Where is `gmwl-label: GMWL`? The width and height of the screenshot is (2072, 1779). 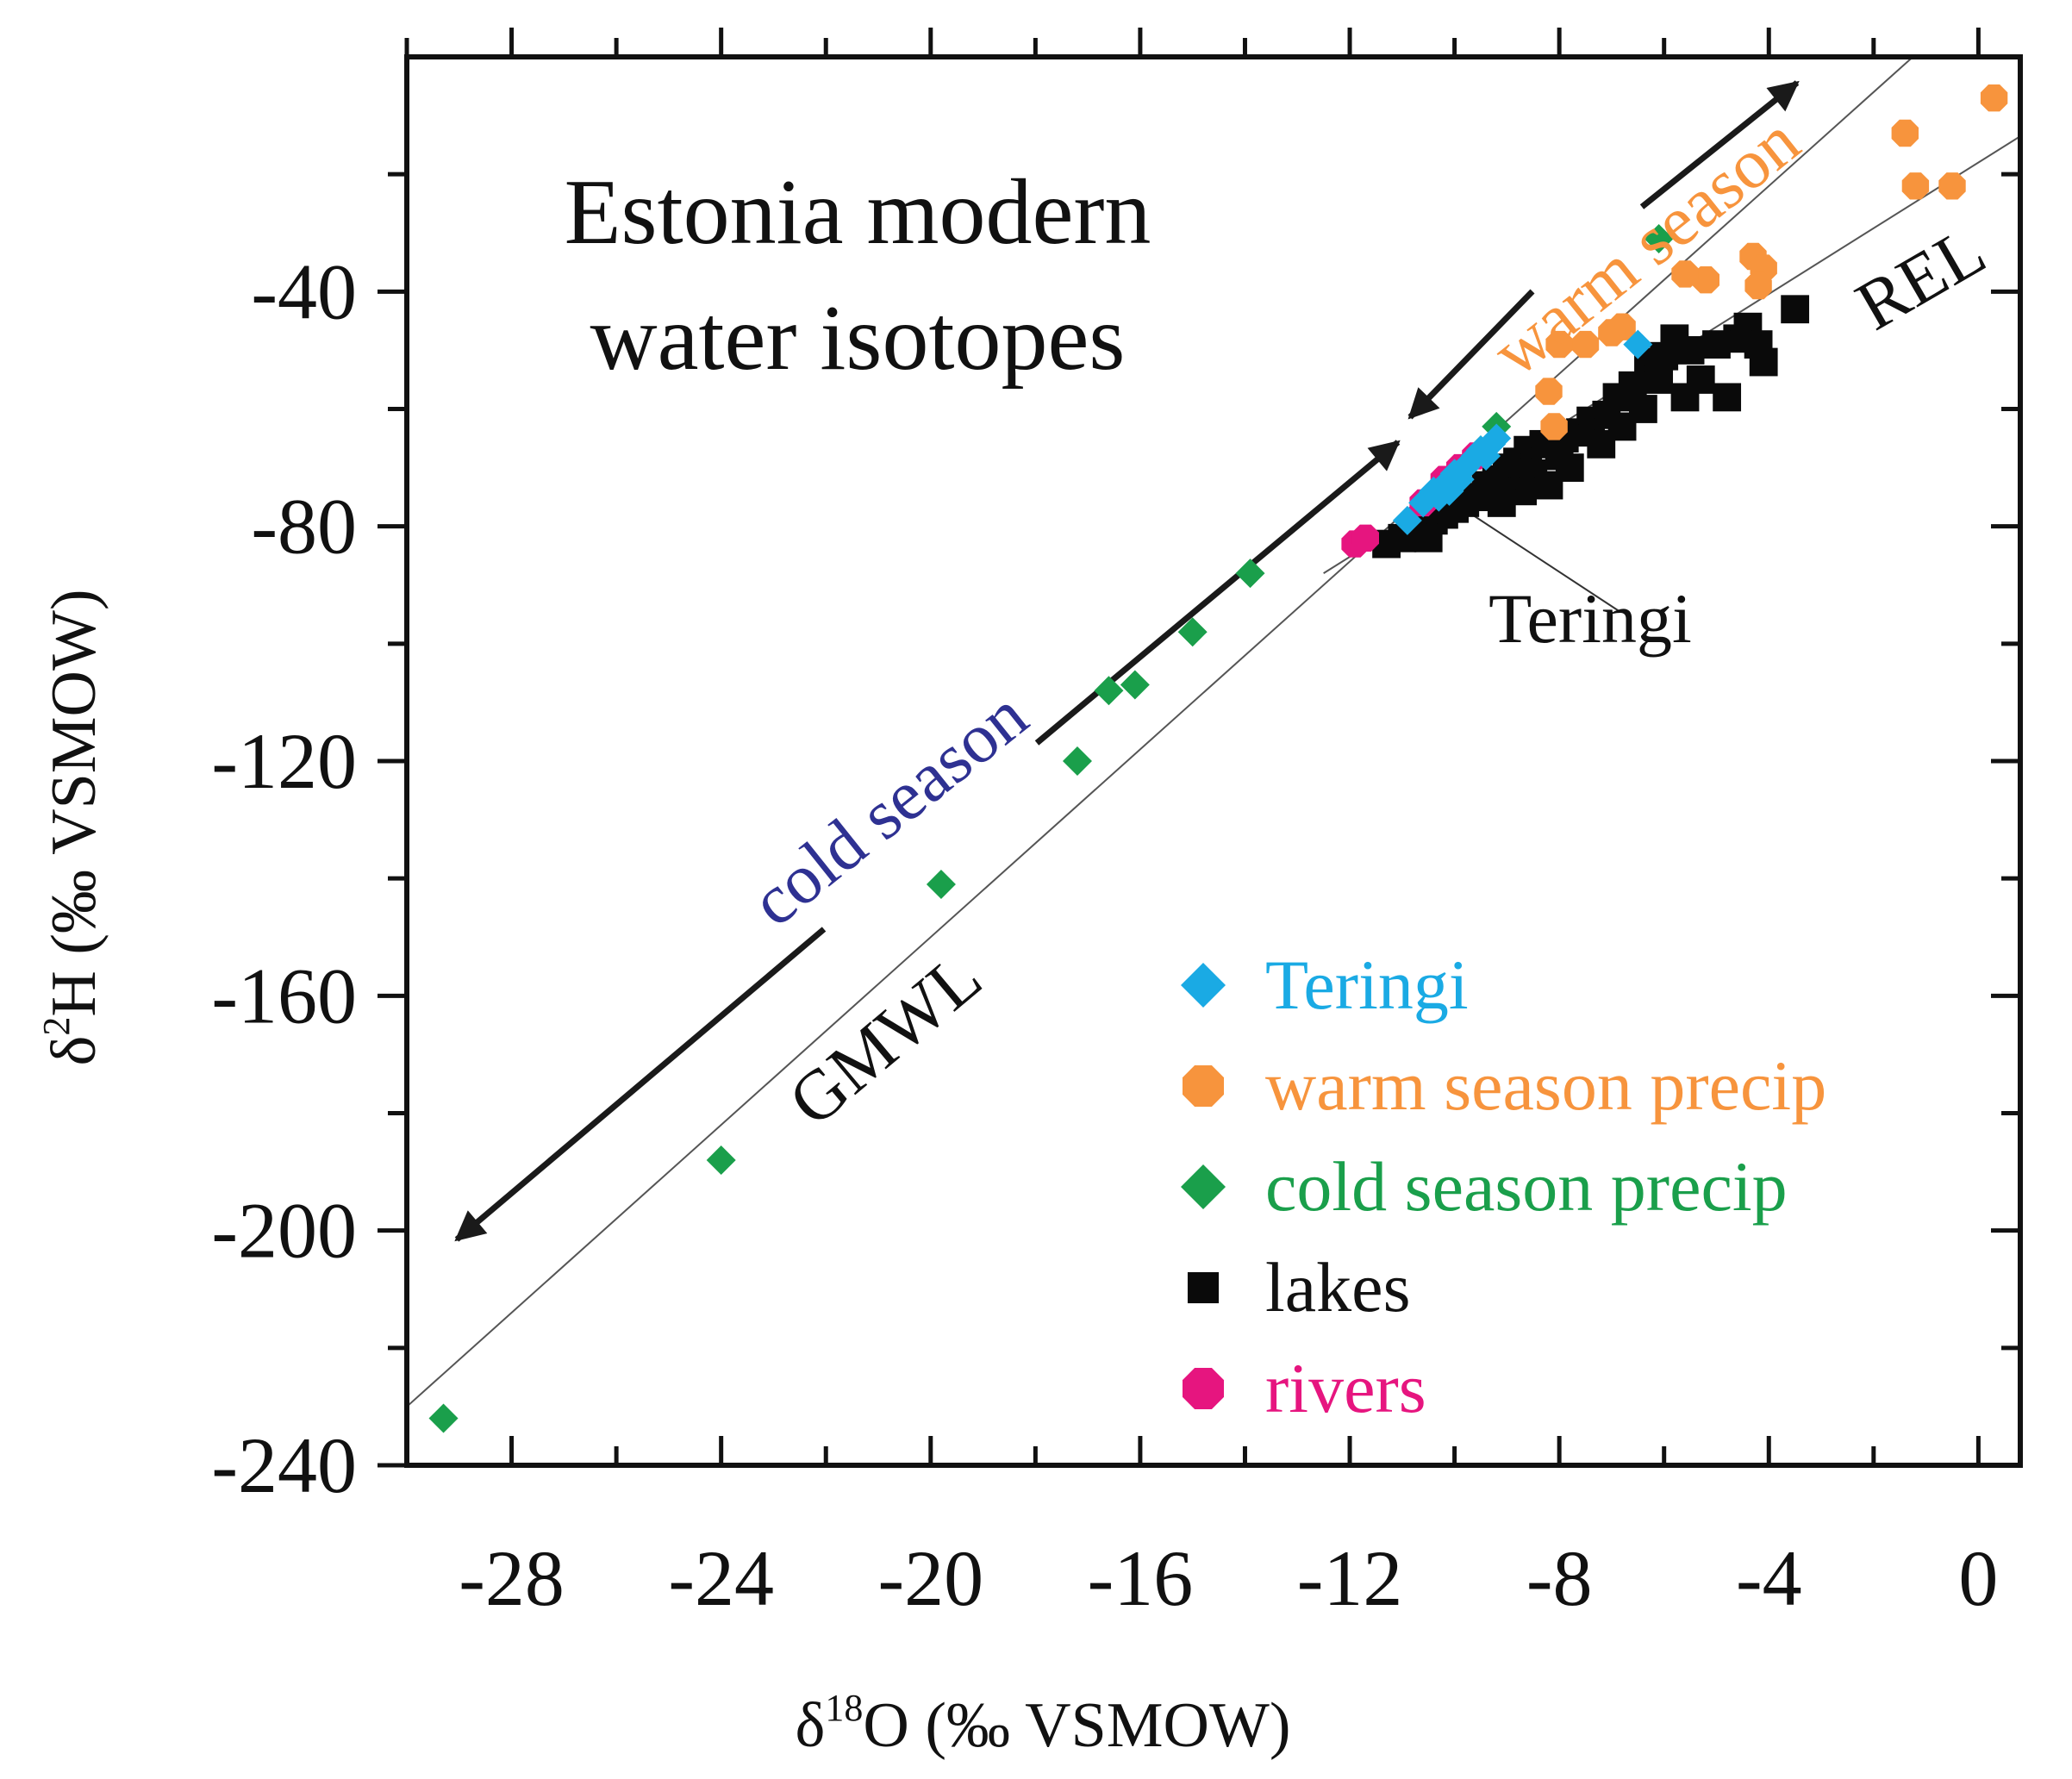 gmwl-label: GMWL is located at coordinates (884, 1039).